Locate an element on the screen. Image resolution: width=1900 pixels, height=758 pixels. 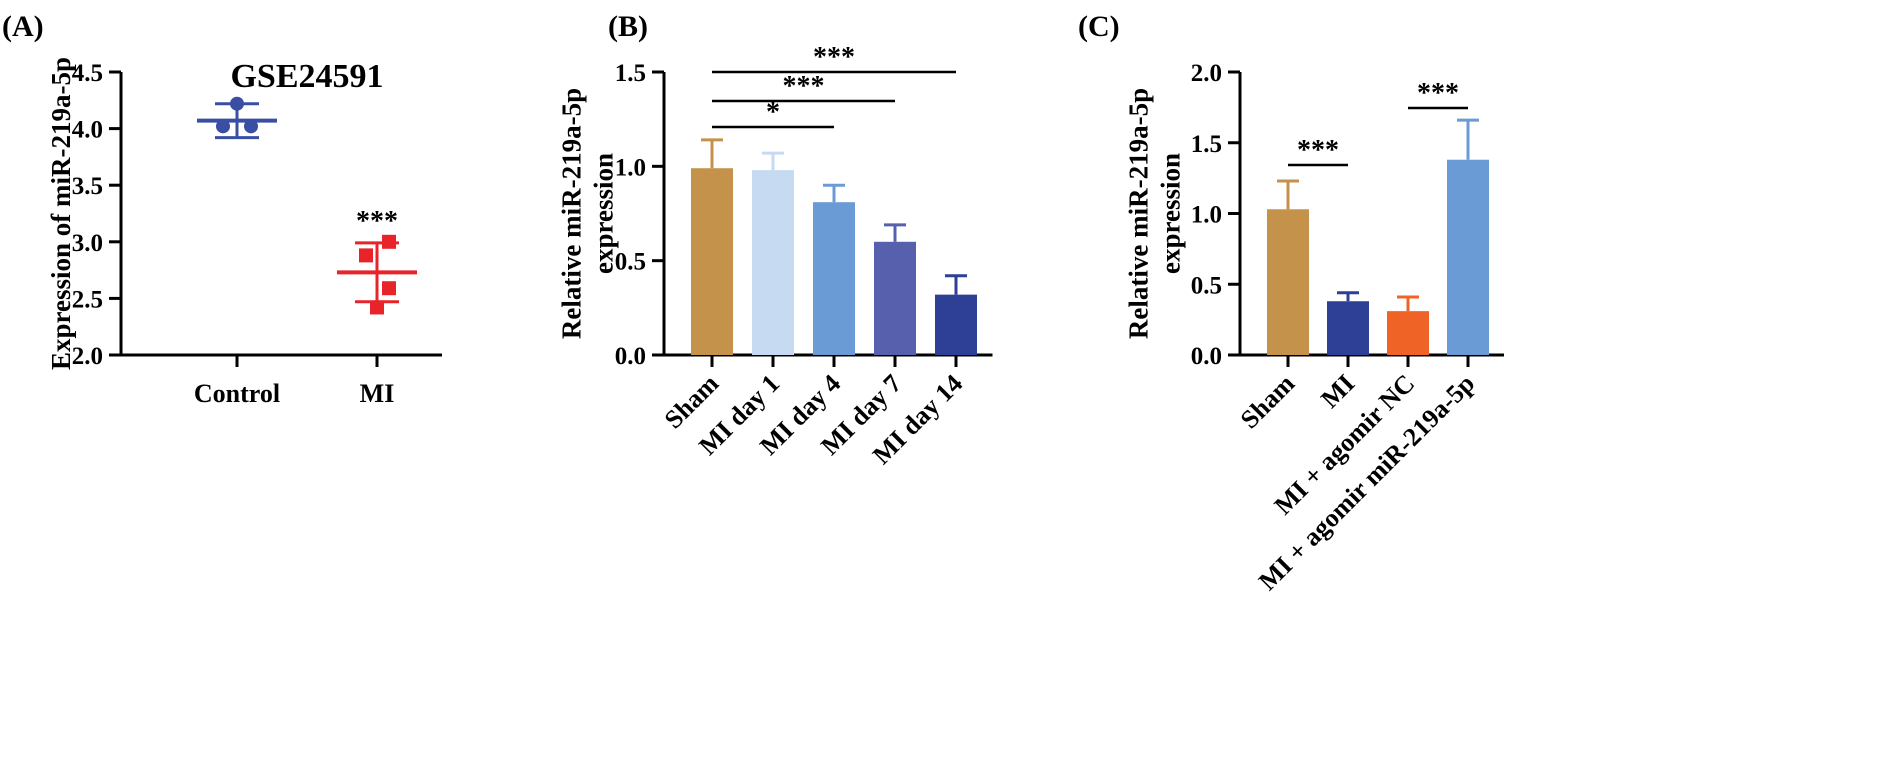
panel-a-y-tick-label: 2.5 is located at coordinates (87, 299).